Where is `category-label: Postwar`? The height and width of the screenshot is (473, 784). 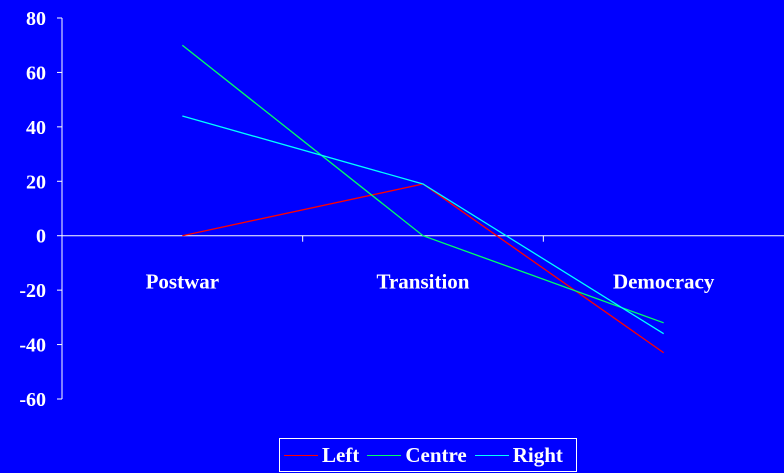
category-label: Postwar is located at coordinates (182, 282).